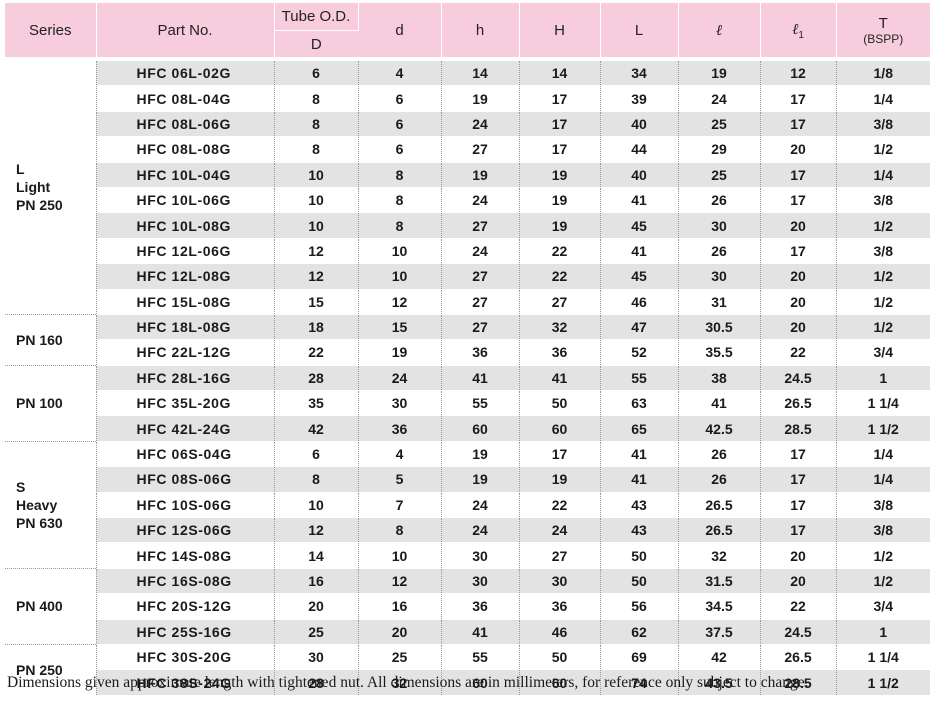 The height and width of the screenshot is (702, 935). What do you see at coordinates (185, 657) in the screenshot?
I see `cell-part-no: HFC 30S-20G` at bounding box center [185, 657].